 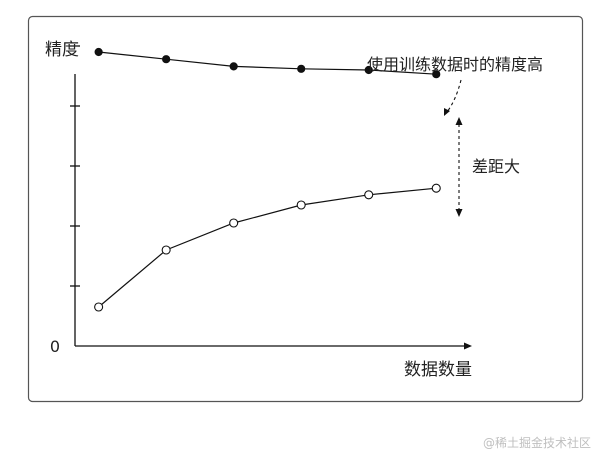 I want to click on gap-arrow-top-head, so click(x=459, y=121).